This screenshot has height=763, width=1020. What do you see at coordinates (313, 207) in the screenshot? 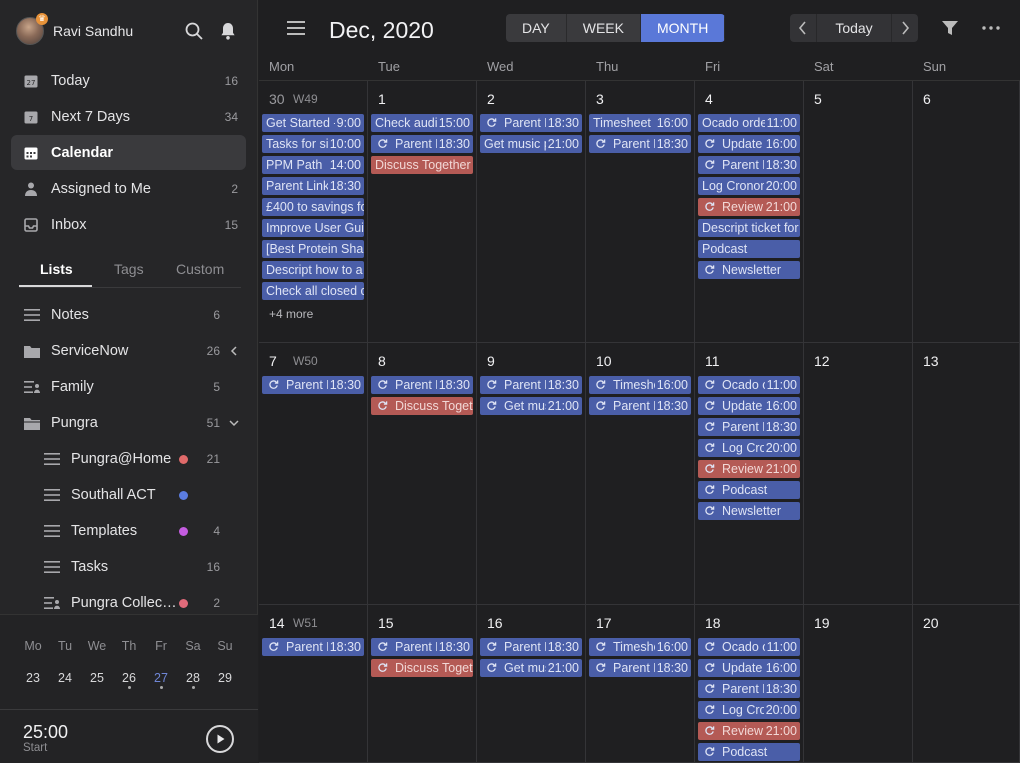
I see `calendar-event: £400 to savings fo` at bounding box center [313, 207].